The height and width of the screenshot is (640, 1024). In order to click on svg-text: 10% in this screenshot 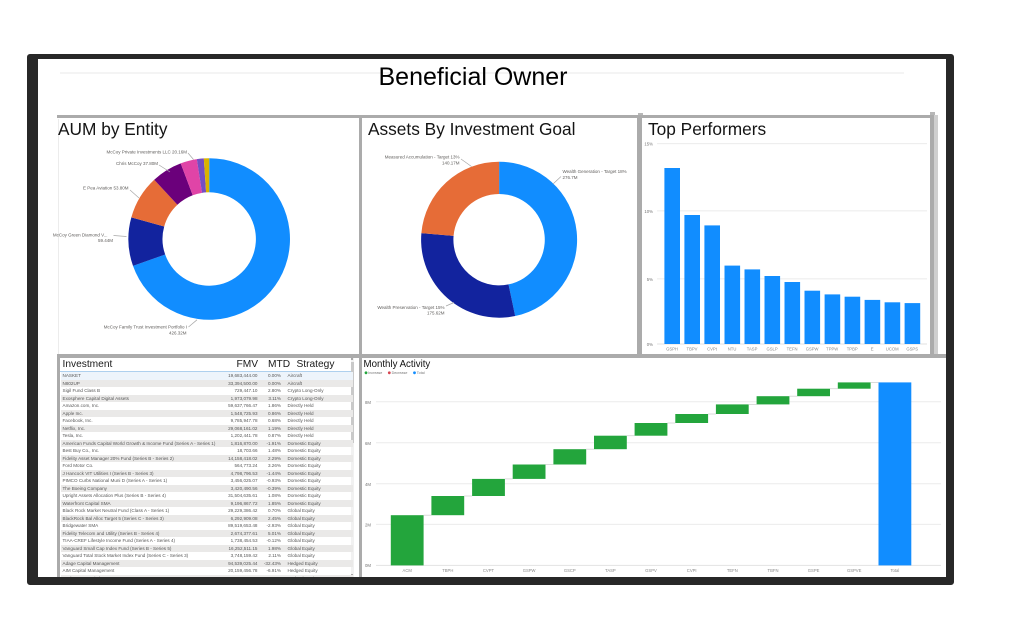, I will do `click(648, 211)`.